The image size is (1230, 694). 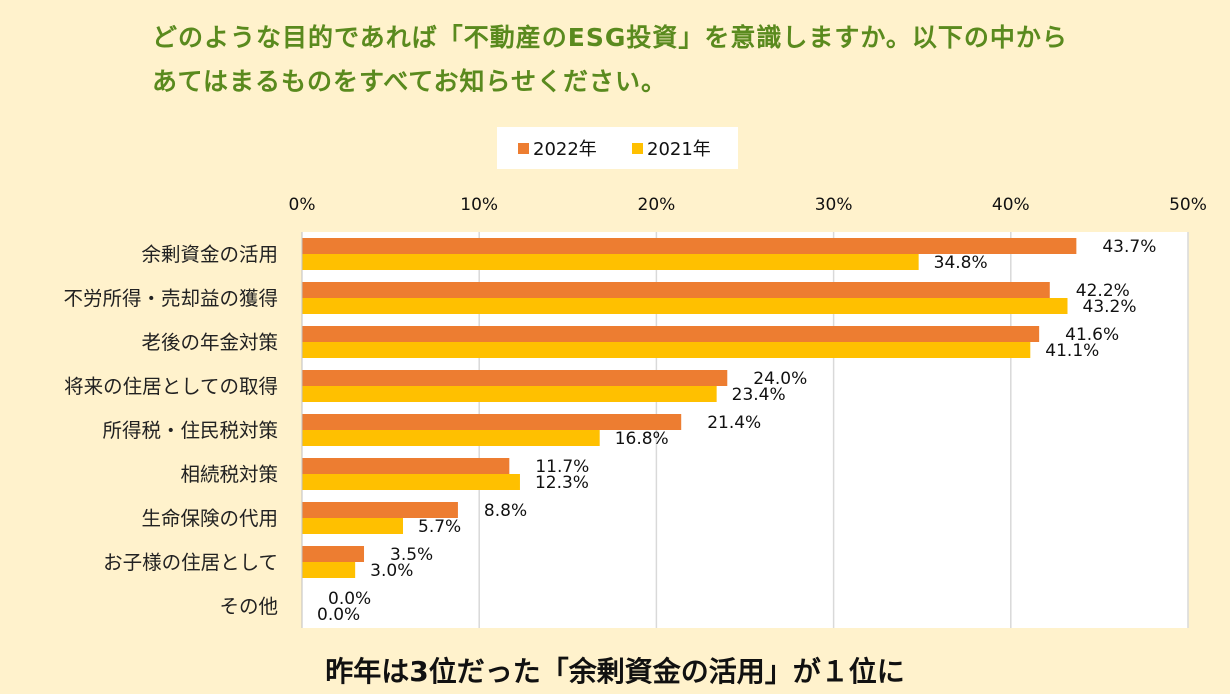 What do you see at coordinates (1188, 205) in the screenshot?
I see `x-tick-label: 50%` at bounding box center [1188, 205].